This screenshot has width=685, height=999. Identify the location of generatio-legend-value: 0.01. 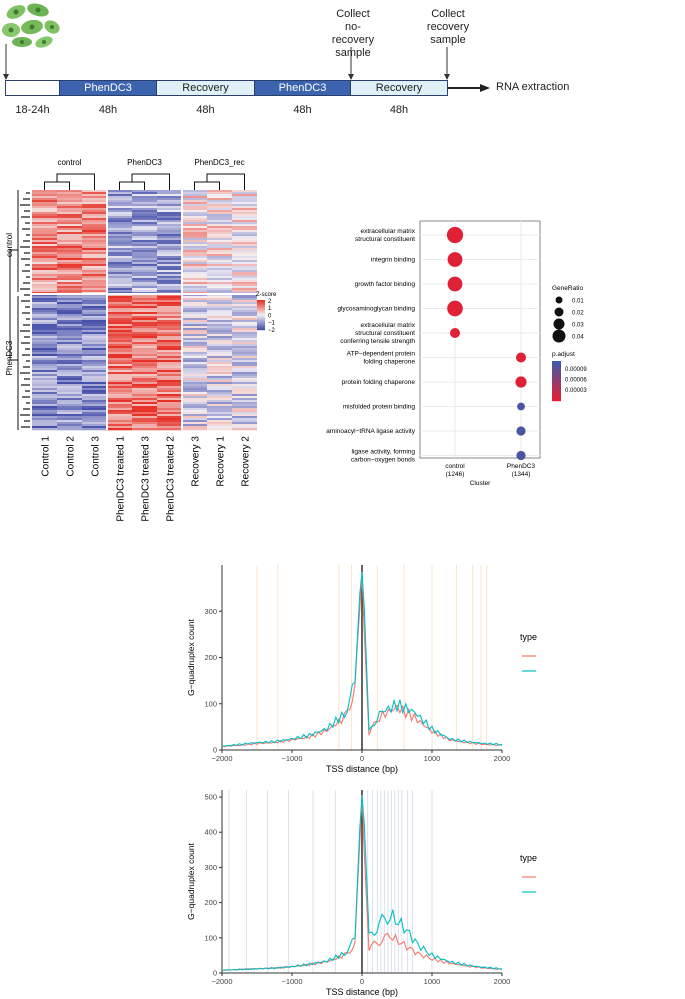
(578, 302).